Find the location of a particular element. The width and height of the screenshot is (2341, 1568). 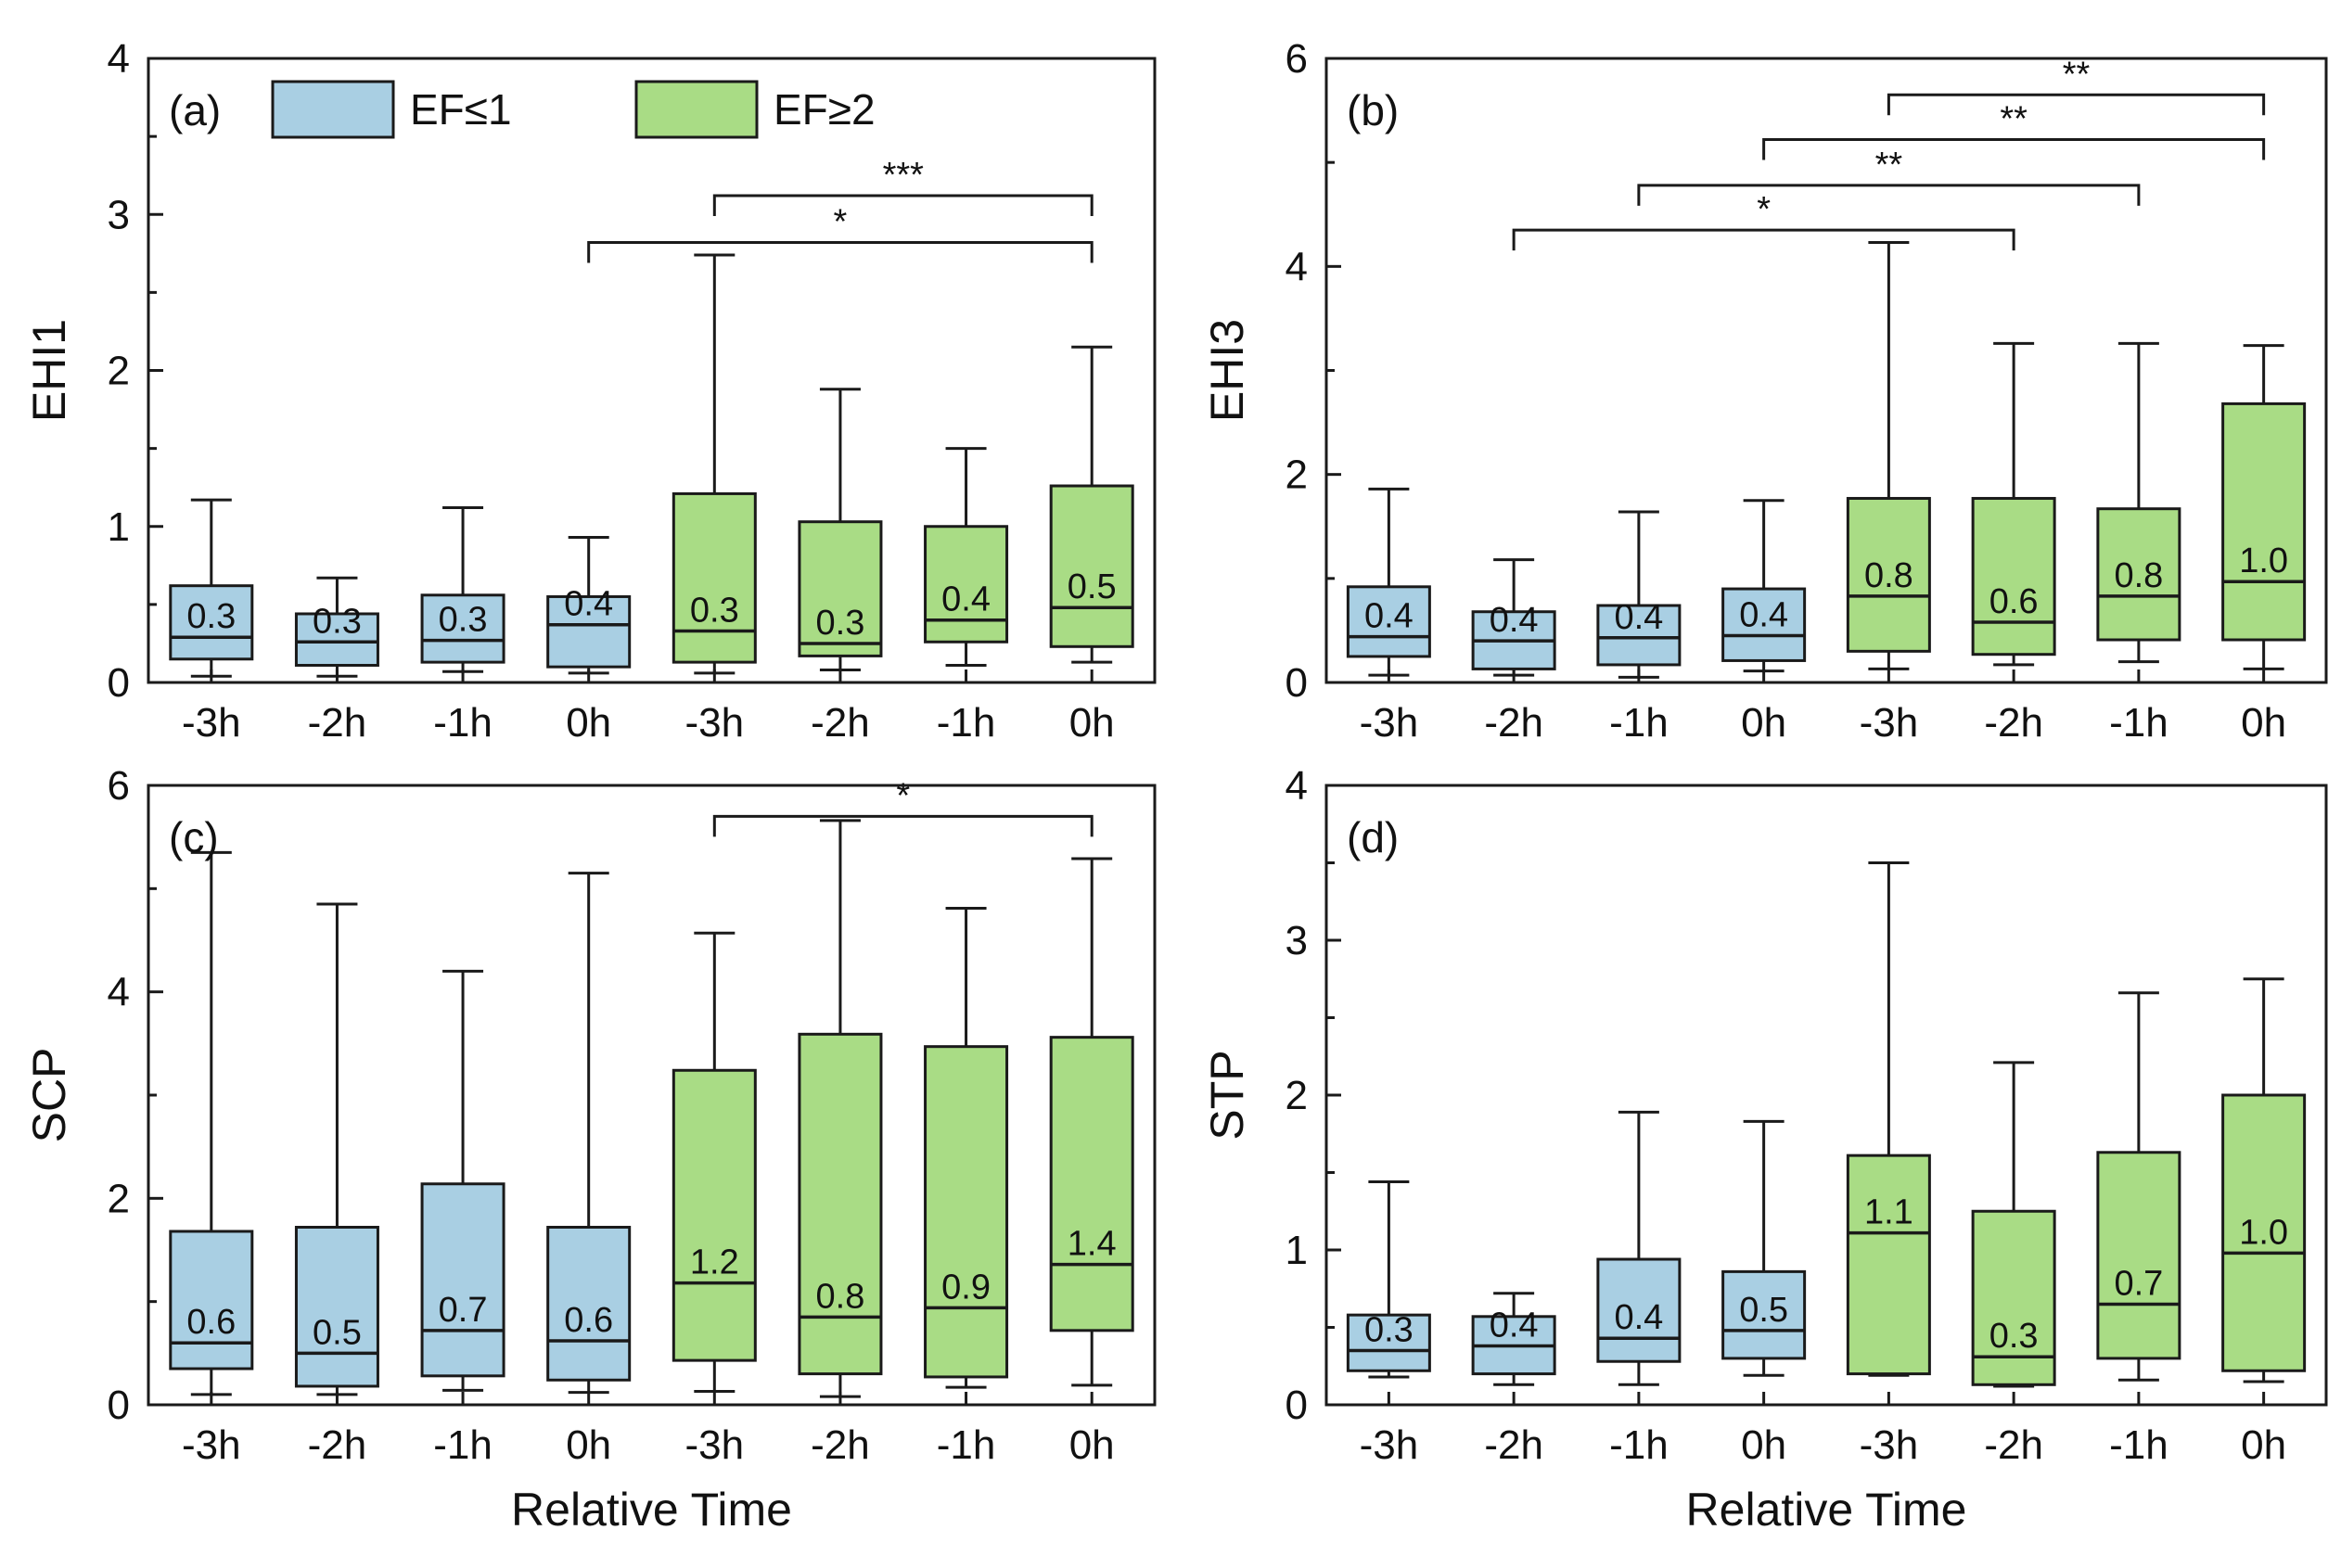

box-1: 0.3 is located at coordinates (211, 588).